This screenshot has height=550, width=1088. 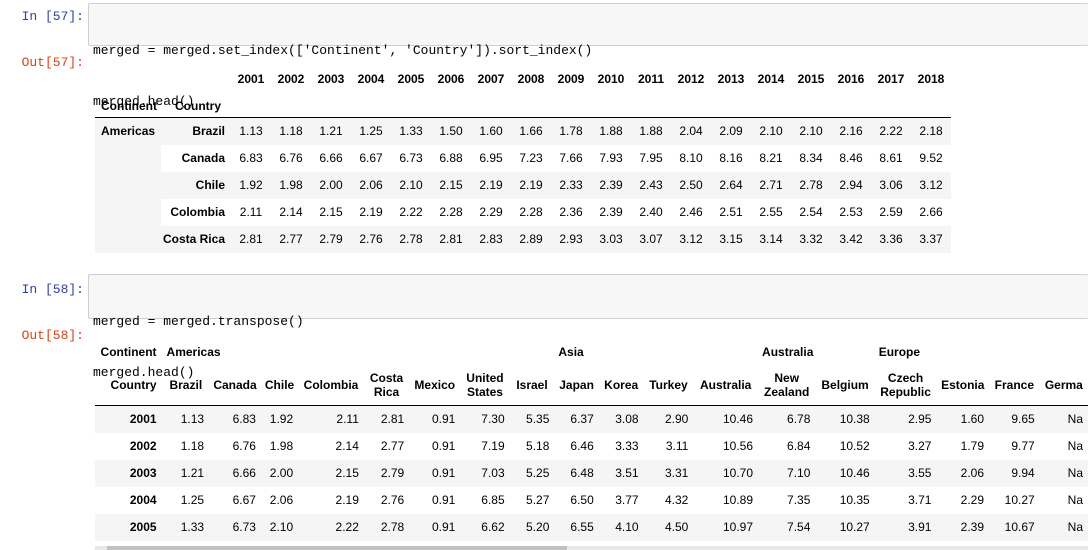 I want to click on value-cell: 8.61, so click(x=891, y=158).